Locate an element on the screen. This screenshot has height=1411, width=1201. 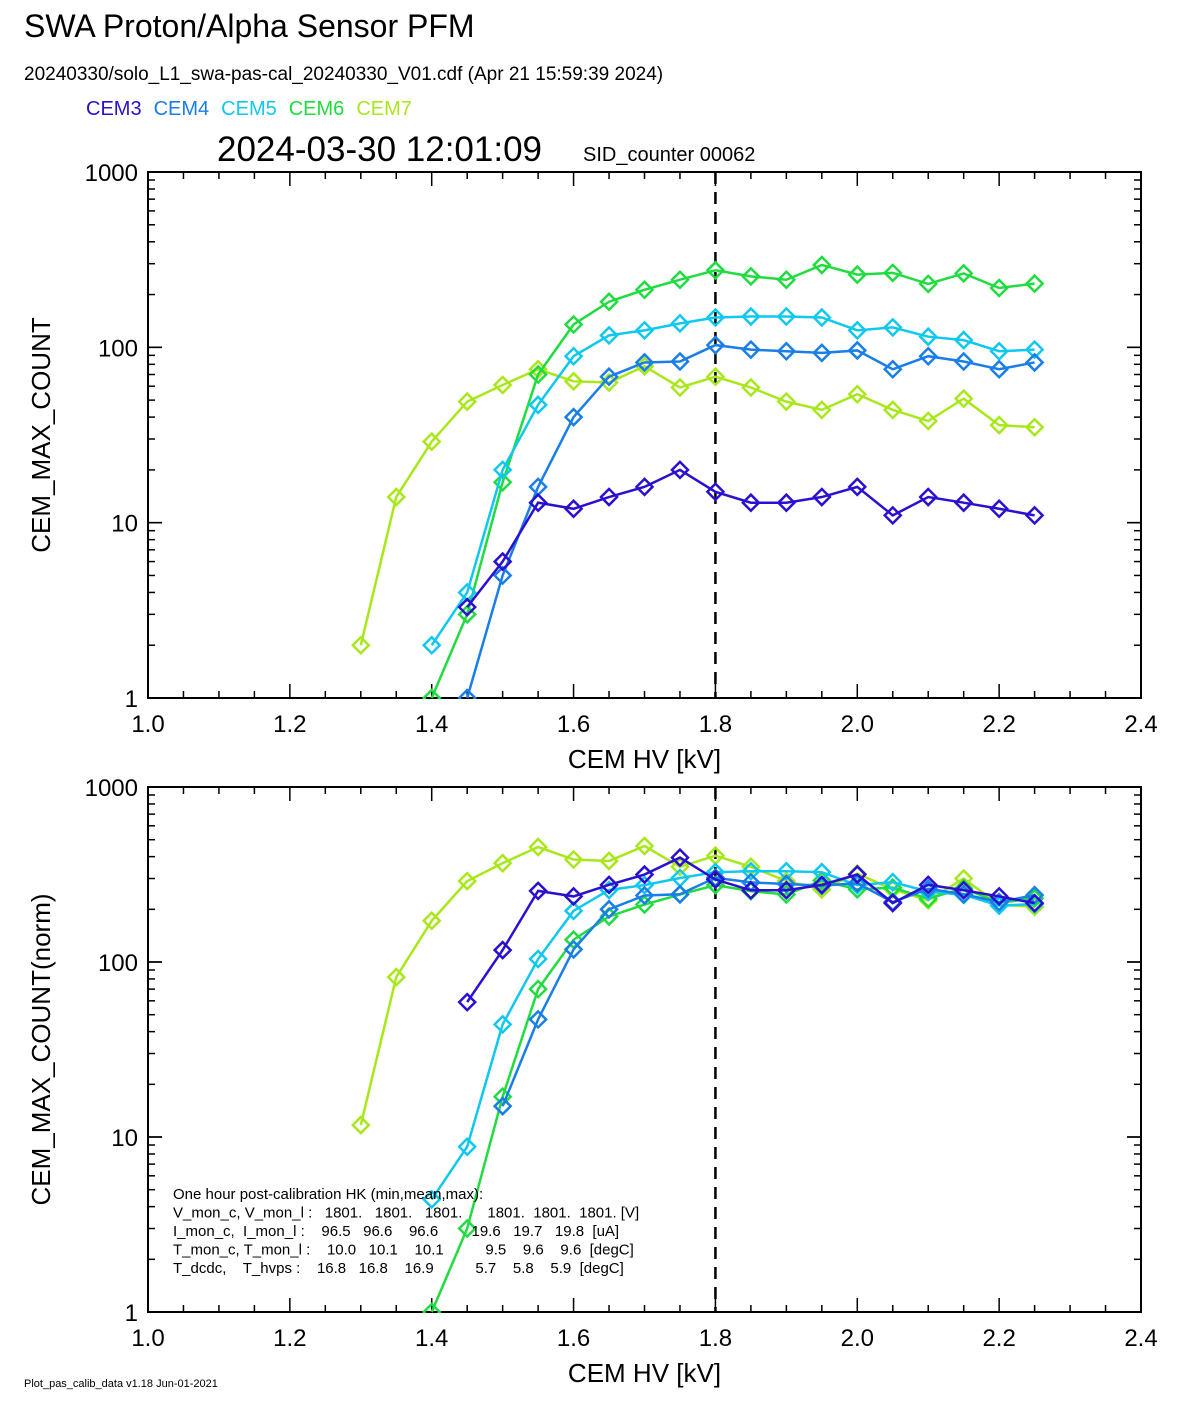
series-line-cem4 is located at coordinates (768, 991).